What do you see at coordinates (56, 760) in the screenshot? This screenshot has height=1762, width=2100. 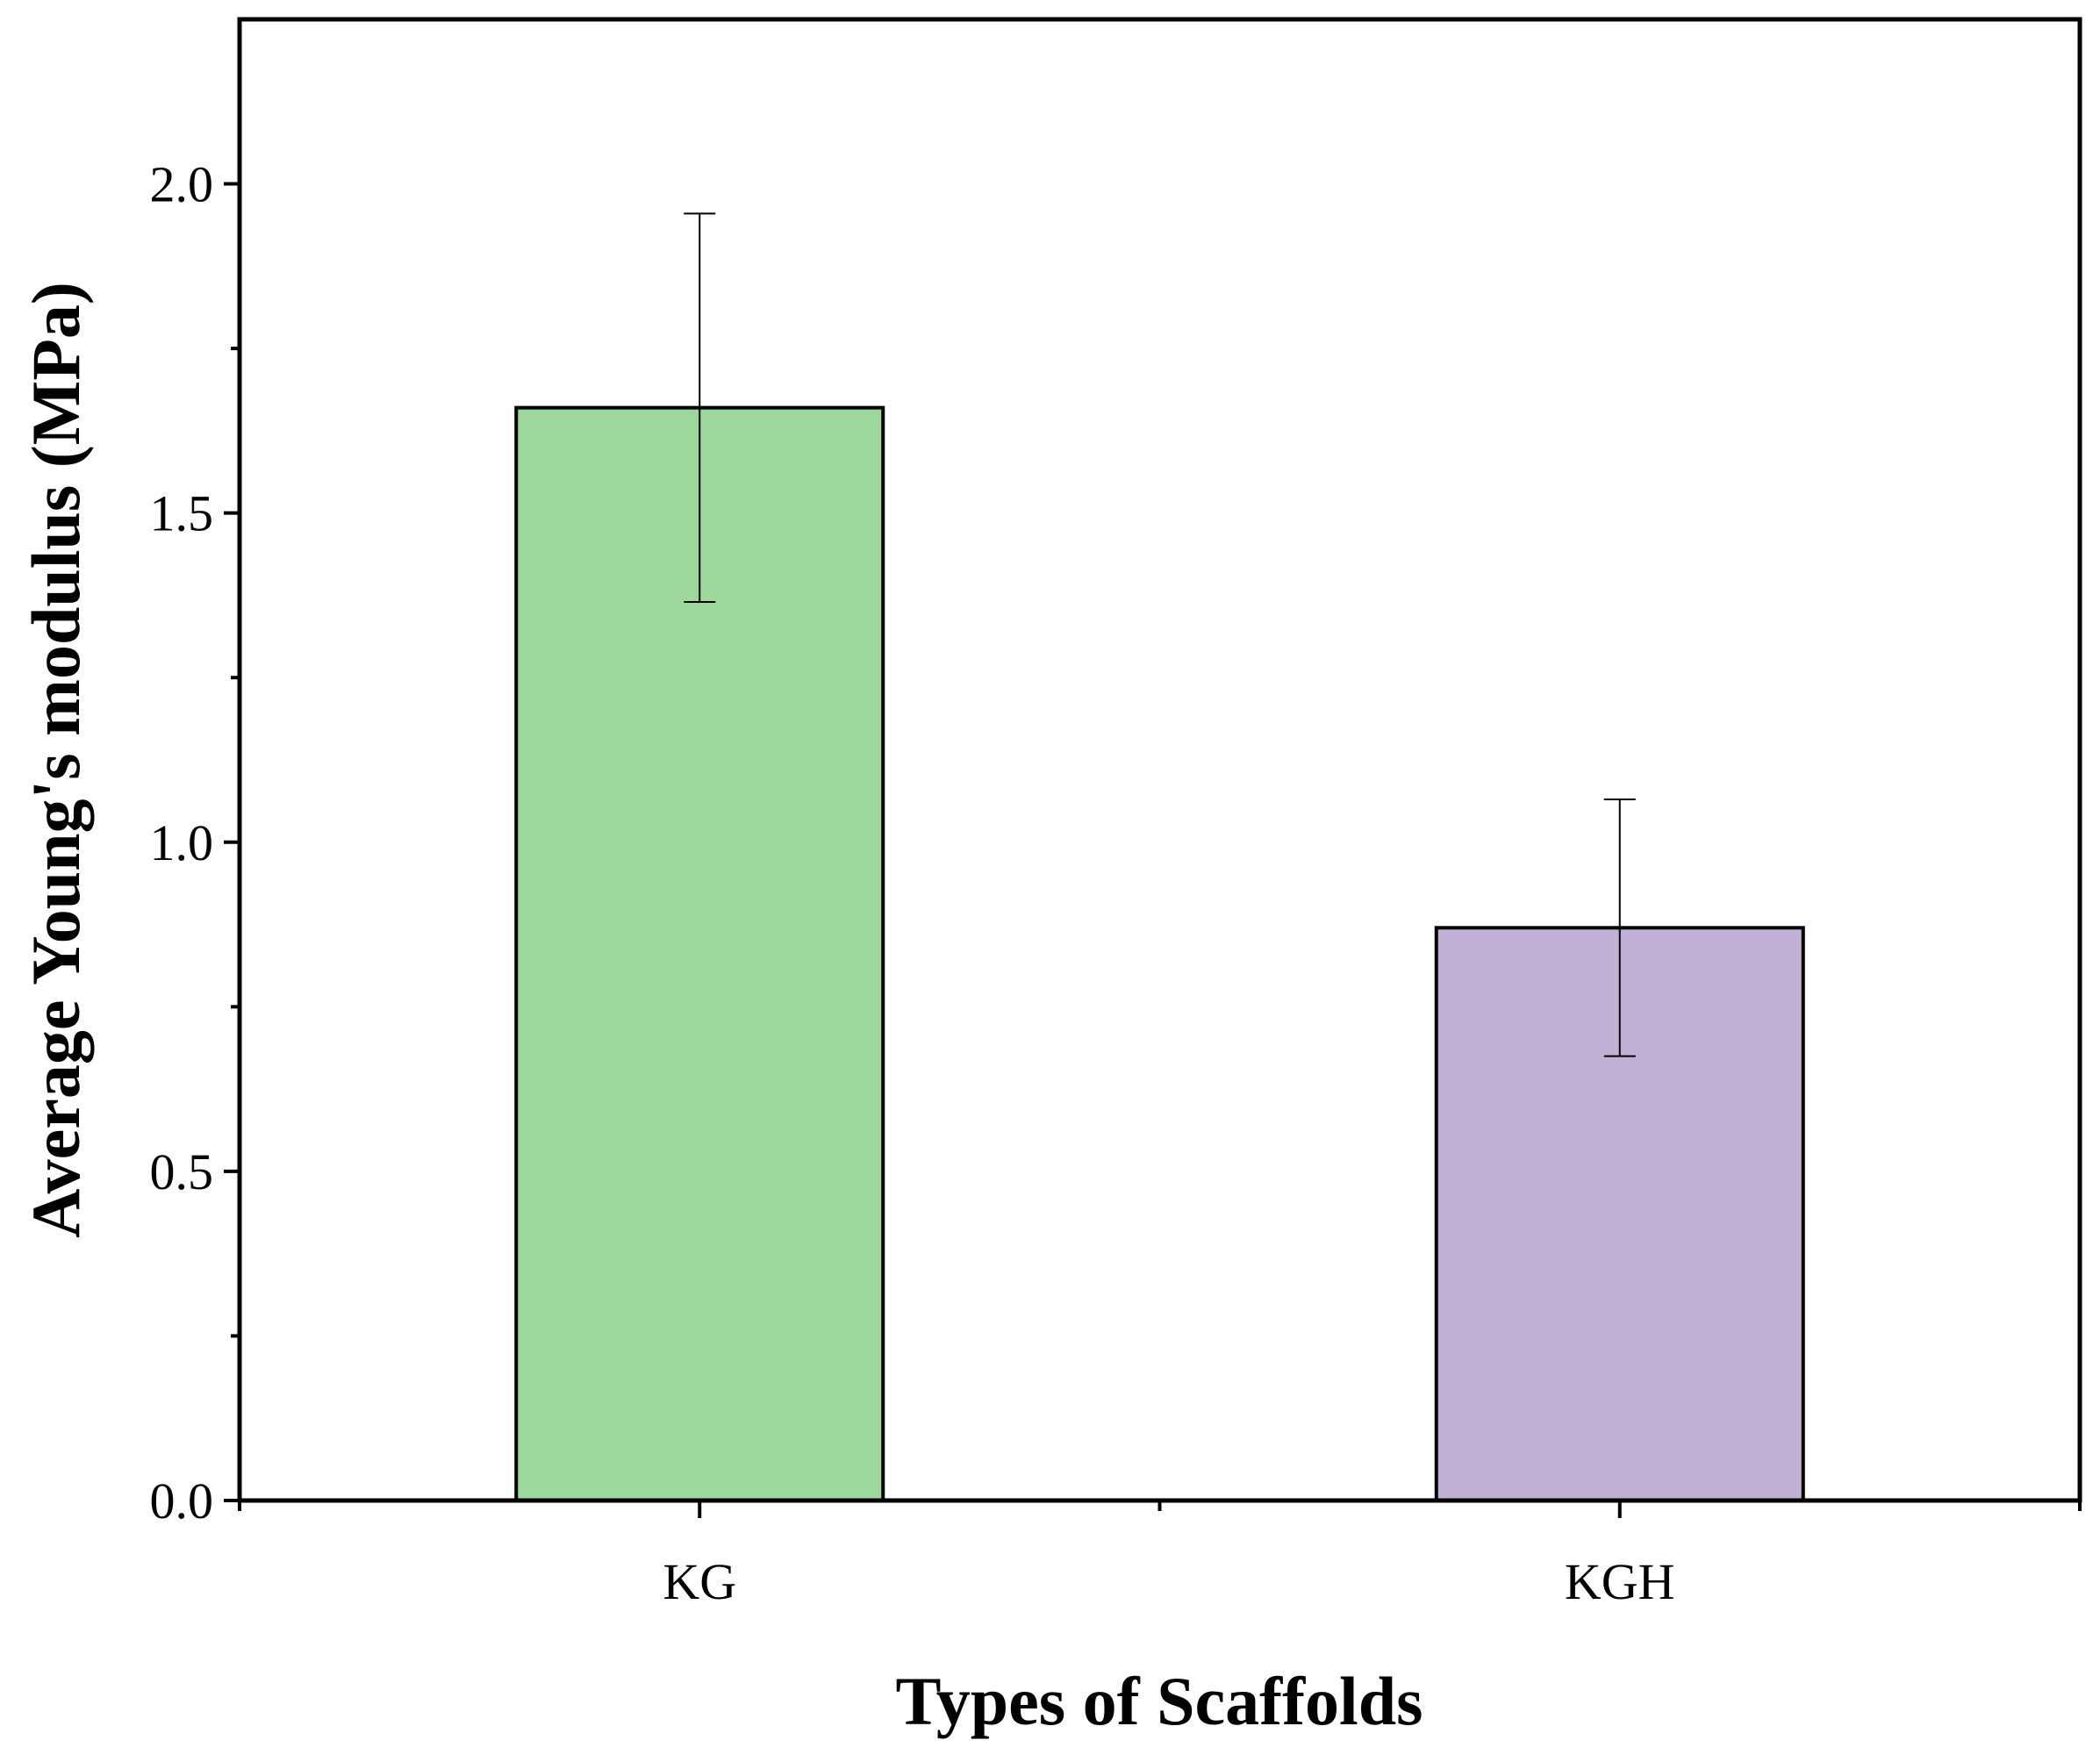 I see `y-axis-title: Average Young's modulus (MPa)` at bounding box center [56, 760].